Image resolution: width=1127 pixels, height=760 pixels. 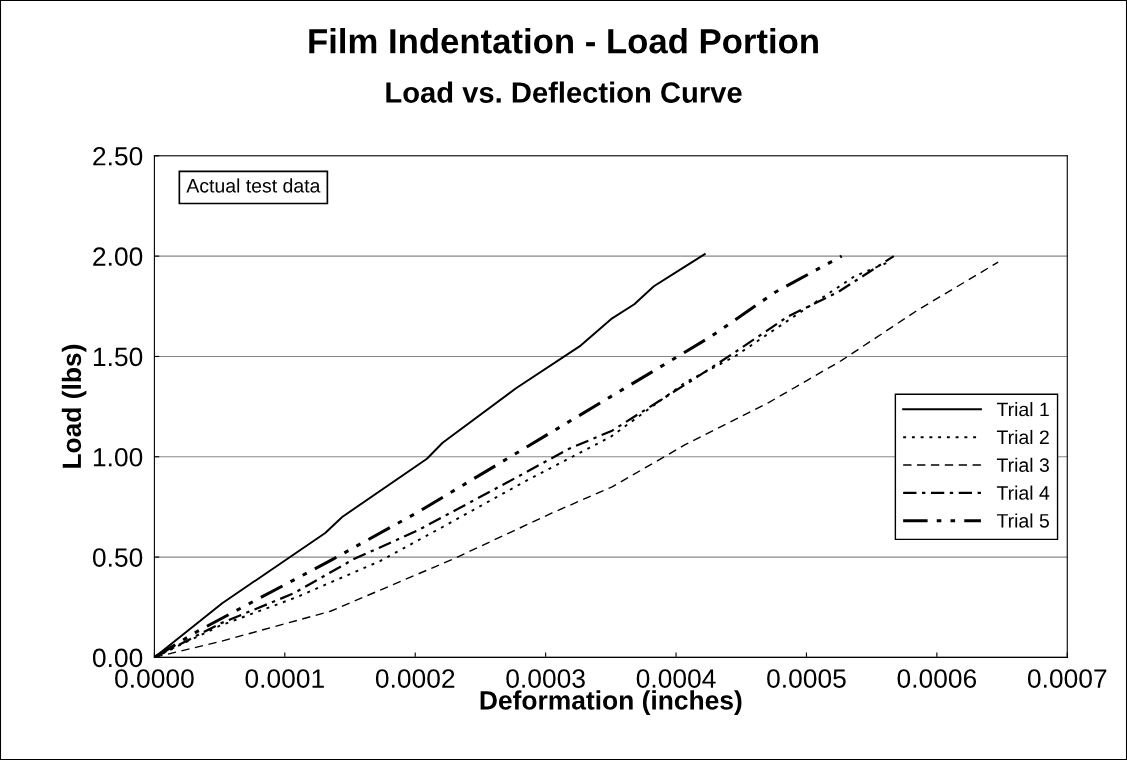 I want to click on chart-title: Film Indentation - Load Portion, so click(x=563, y=41).